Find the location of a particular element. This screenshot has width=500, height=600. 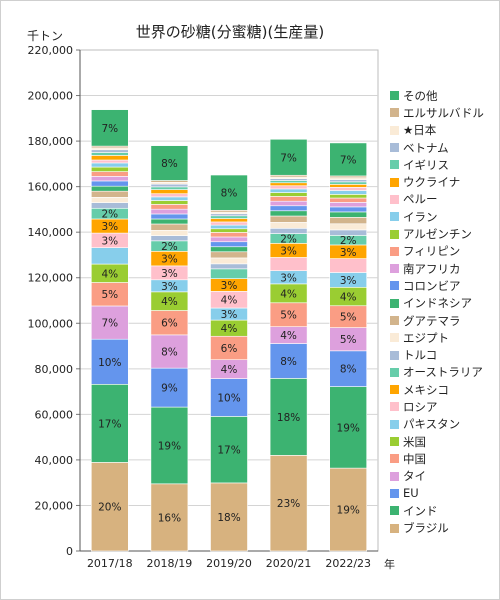

data-label: 6% is located at coordinates (169, 324).